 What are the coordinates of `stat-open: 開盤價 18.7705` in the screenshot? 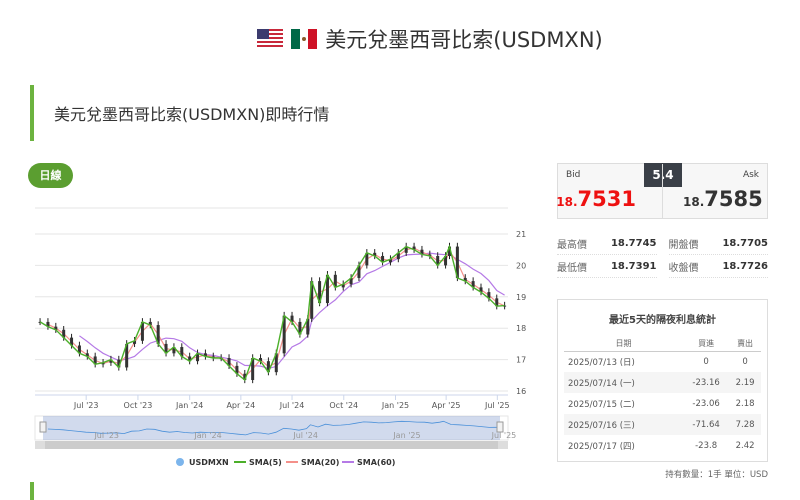 It's located at (718, 243).